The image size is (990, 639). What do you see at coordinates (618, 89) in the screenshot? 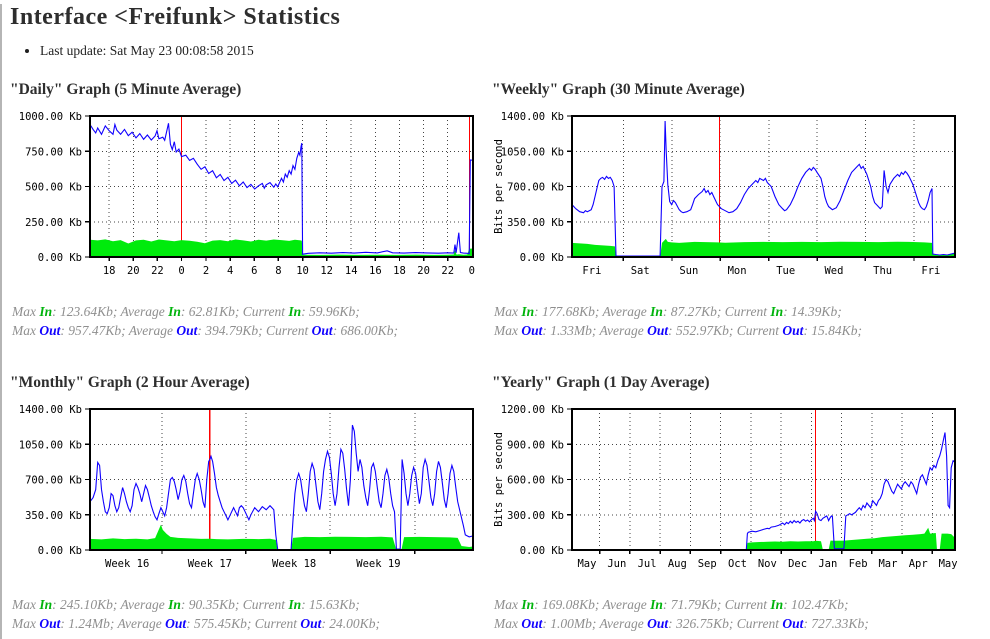
I see `weekly-graph-title: "Weekly" Graph (30 Minute Average)` at bounding box center [618, 89].